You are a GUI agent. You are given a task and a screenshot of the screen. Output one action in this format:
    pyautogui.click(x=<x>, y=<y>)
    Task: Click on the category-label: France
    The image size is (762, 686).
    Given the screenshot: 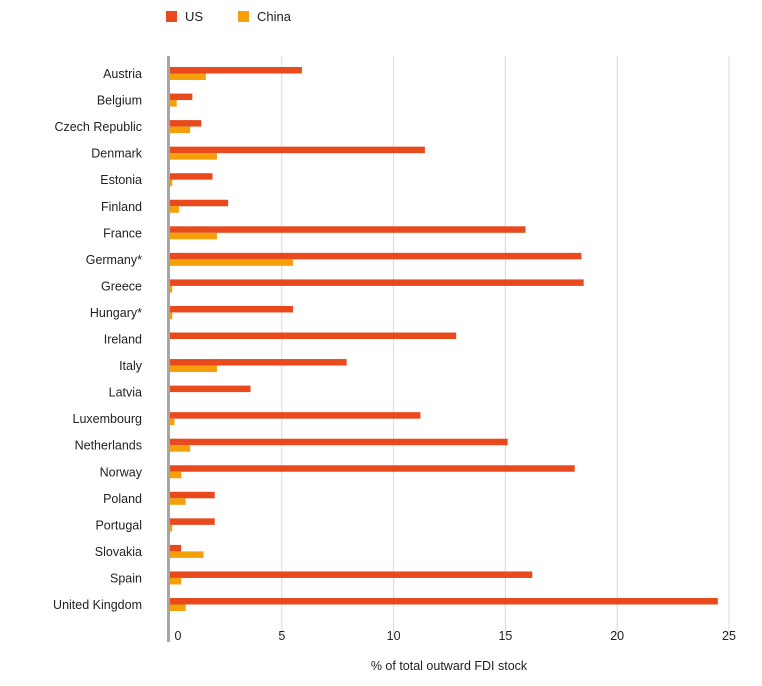 What is the action you would take?
    pyautogui.click(x=122, y=233)
    